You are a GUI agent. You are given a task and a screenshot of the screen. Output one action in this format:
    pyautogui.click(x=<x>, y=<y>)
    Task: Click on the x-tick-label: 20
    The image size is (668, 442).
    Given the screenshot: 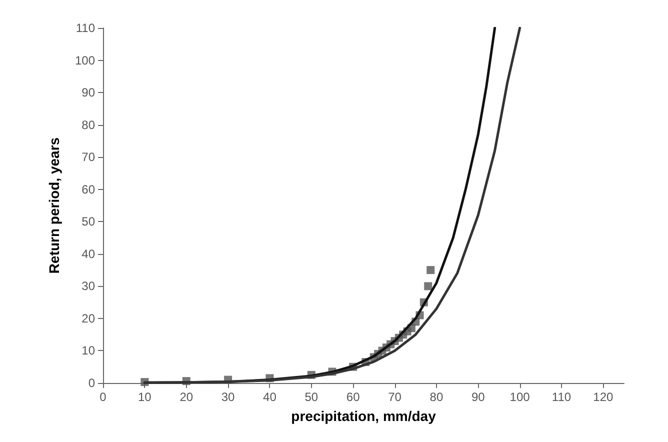 What is the action you would take?
    pyautogui.click(x=187, y=397)
    